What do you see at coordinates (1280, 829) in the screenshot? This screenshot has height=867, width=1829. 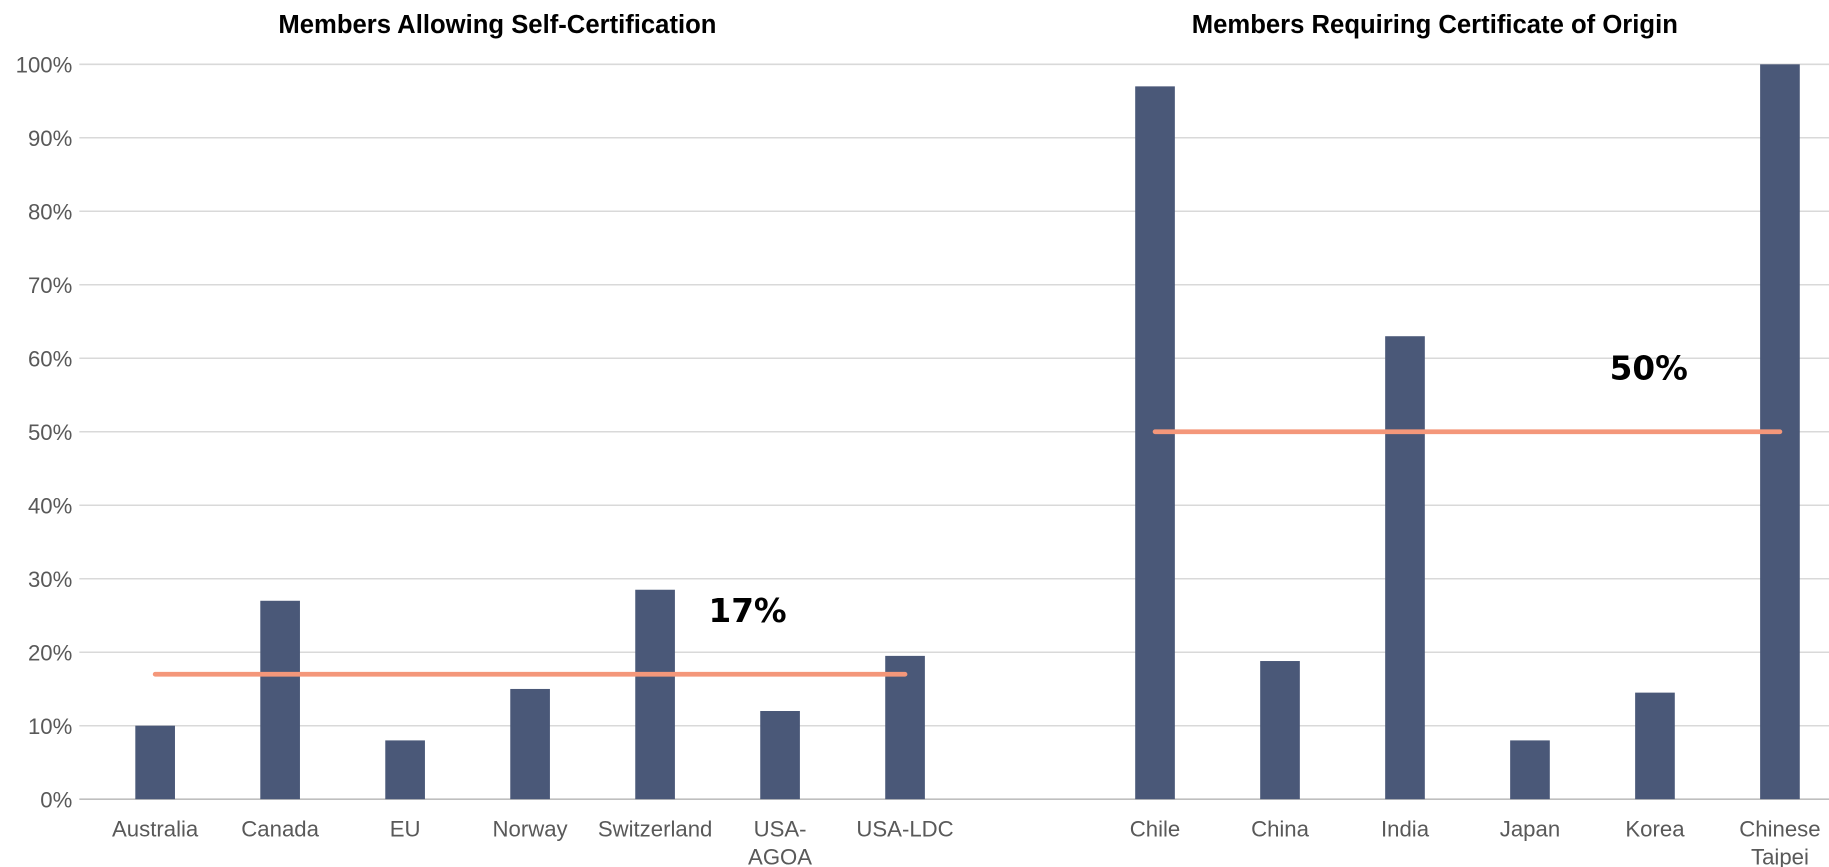 I see `x-tick-label: China` at bounding box center [1280, 829].